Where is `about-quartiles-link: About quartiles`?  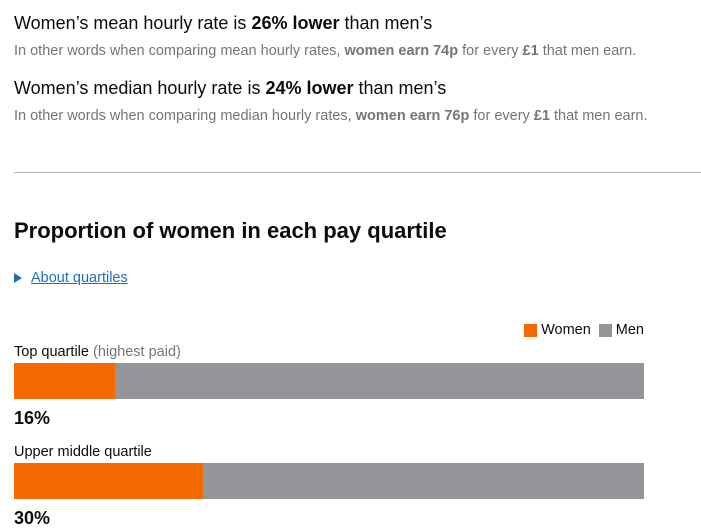 about-quartiles-link: About quartiles is located at coordinates (79, 278).